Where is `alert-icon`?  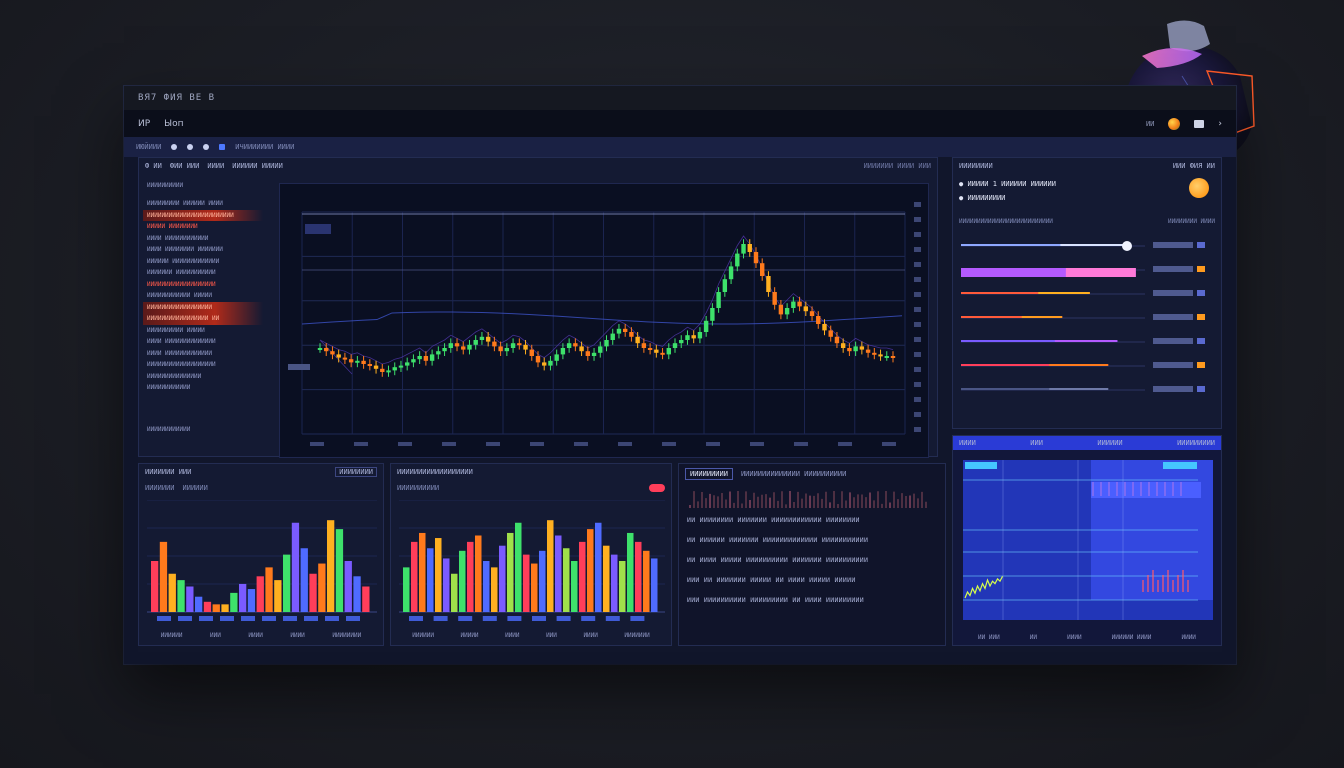
alert-icon is located at coordinates (1199, 188).